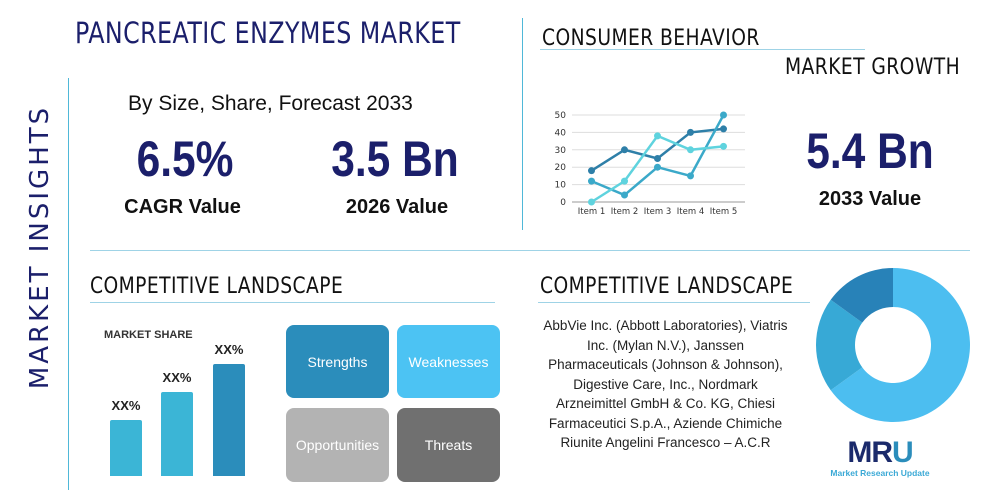 The height and width of the screenshot is (500, 1000). I want to click on y-tick-label: 30, so click(561, 151).